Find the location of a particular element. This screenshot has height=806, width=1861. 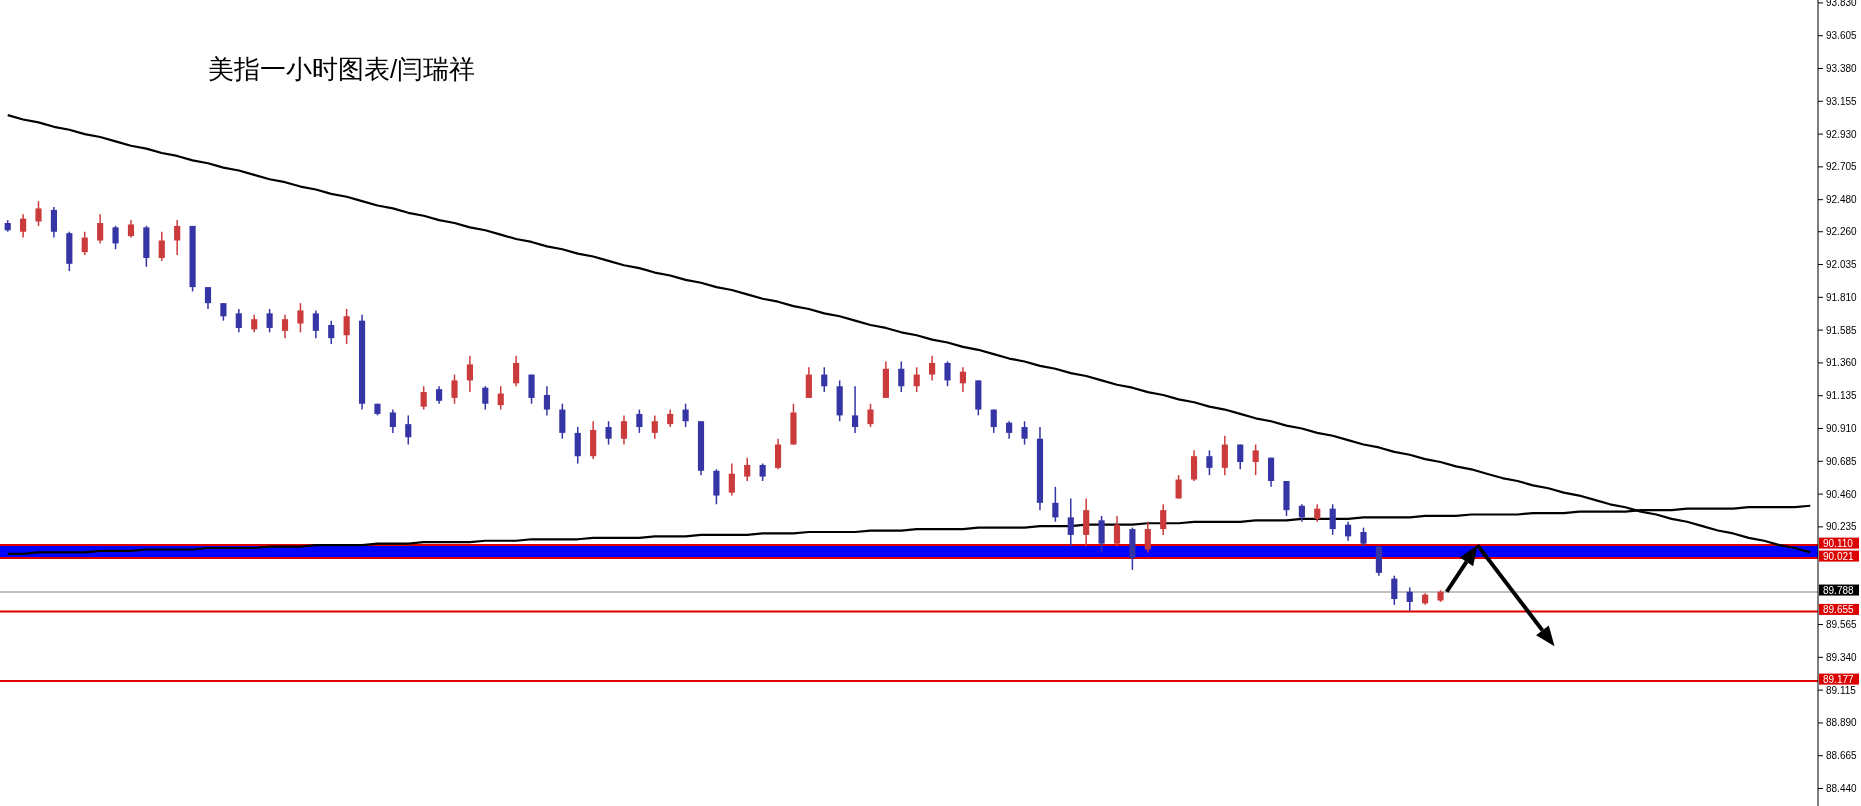

ref-line-label: 89.788 is located at coordinates (1839, 590).